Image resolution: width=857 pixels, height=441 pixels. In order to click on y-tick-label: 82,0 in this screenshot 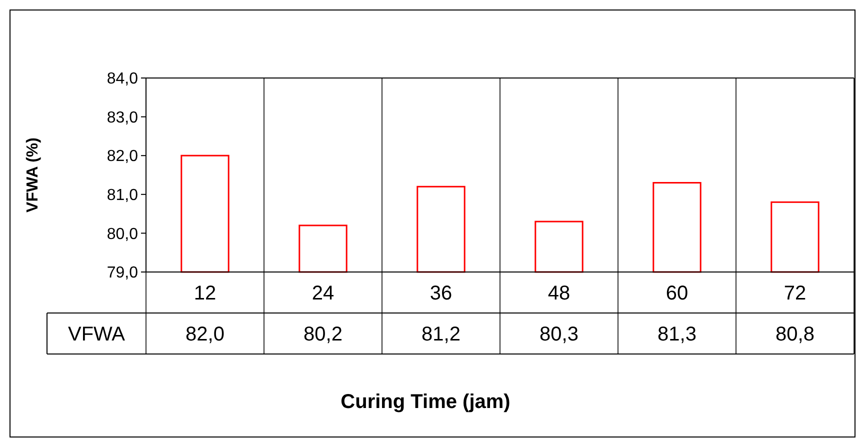, I will do `click(122, 157)`.